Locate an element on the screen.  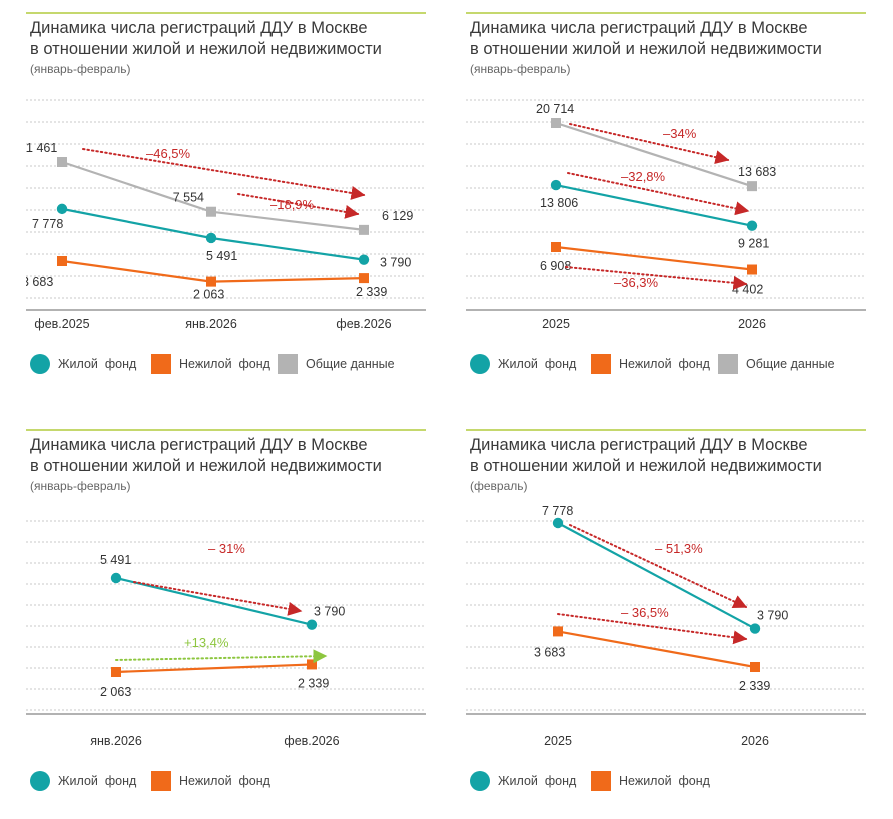
series-line-total is located at coordinates (654, 154).